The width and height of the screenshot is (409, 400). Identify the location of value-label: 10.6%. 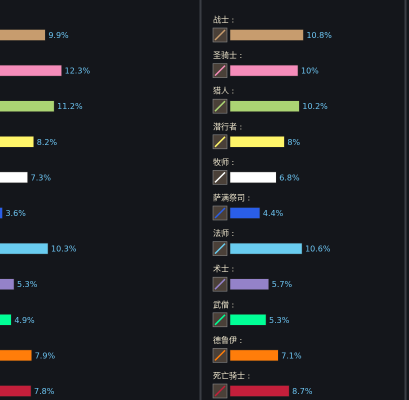
(318, 249).